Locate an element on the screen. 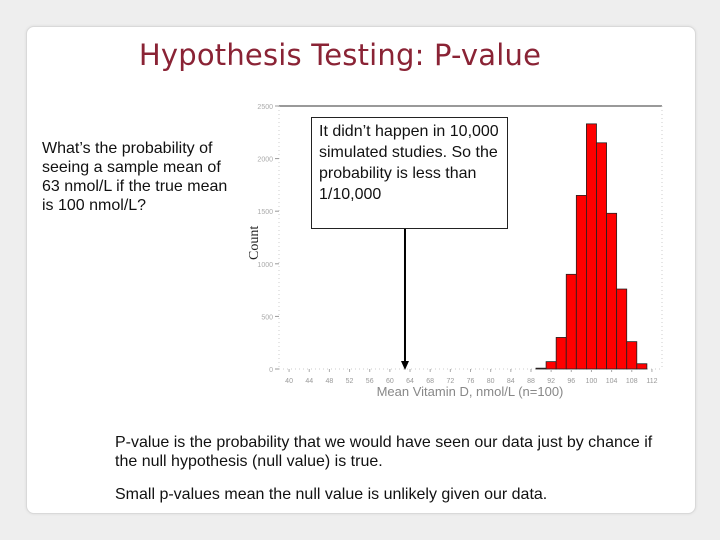  y-tick-label: 1500 is located at coordinates (265, 212).